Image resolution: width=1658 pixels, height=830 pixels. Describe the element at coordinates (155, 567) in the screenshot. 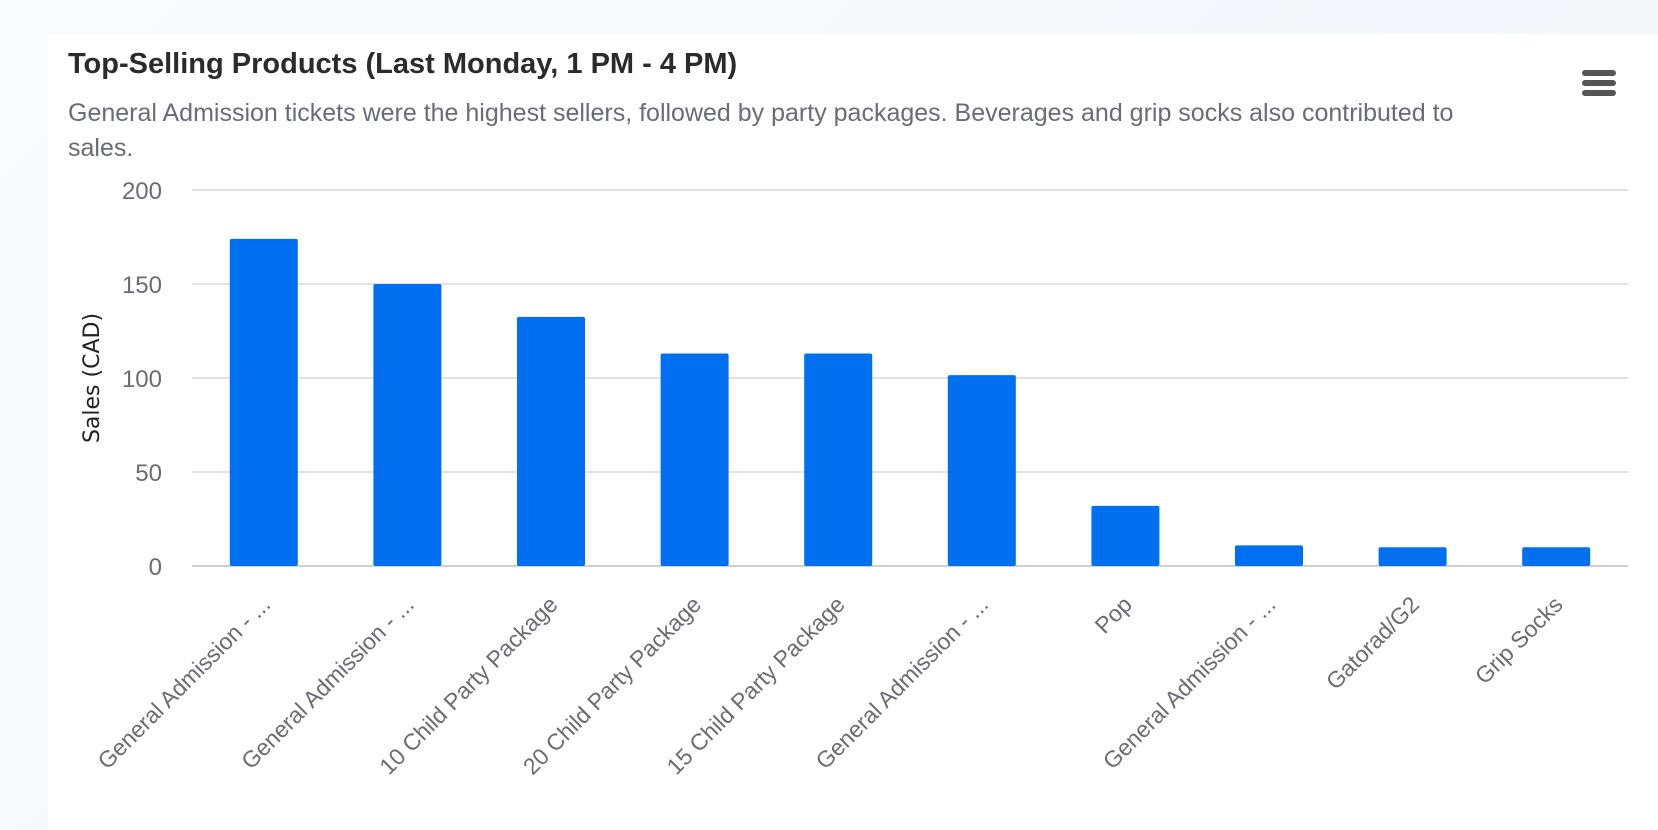

I see `y-tick-label: 0` at that location.